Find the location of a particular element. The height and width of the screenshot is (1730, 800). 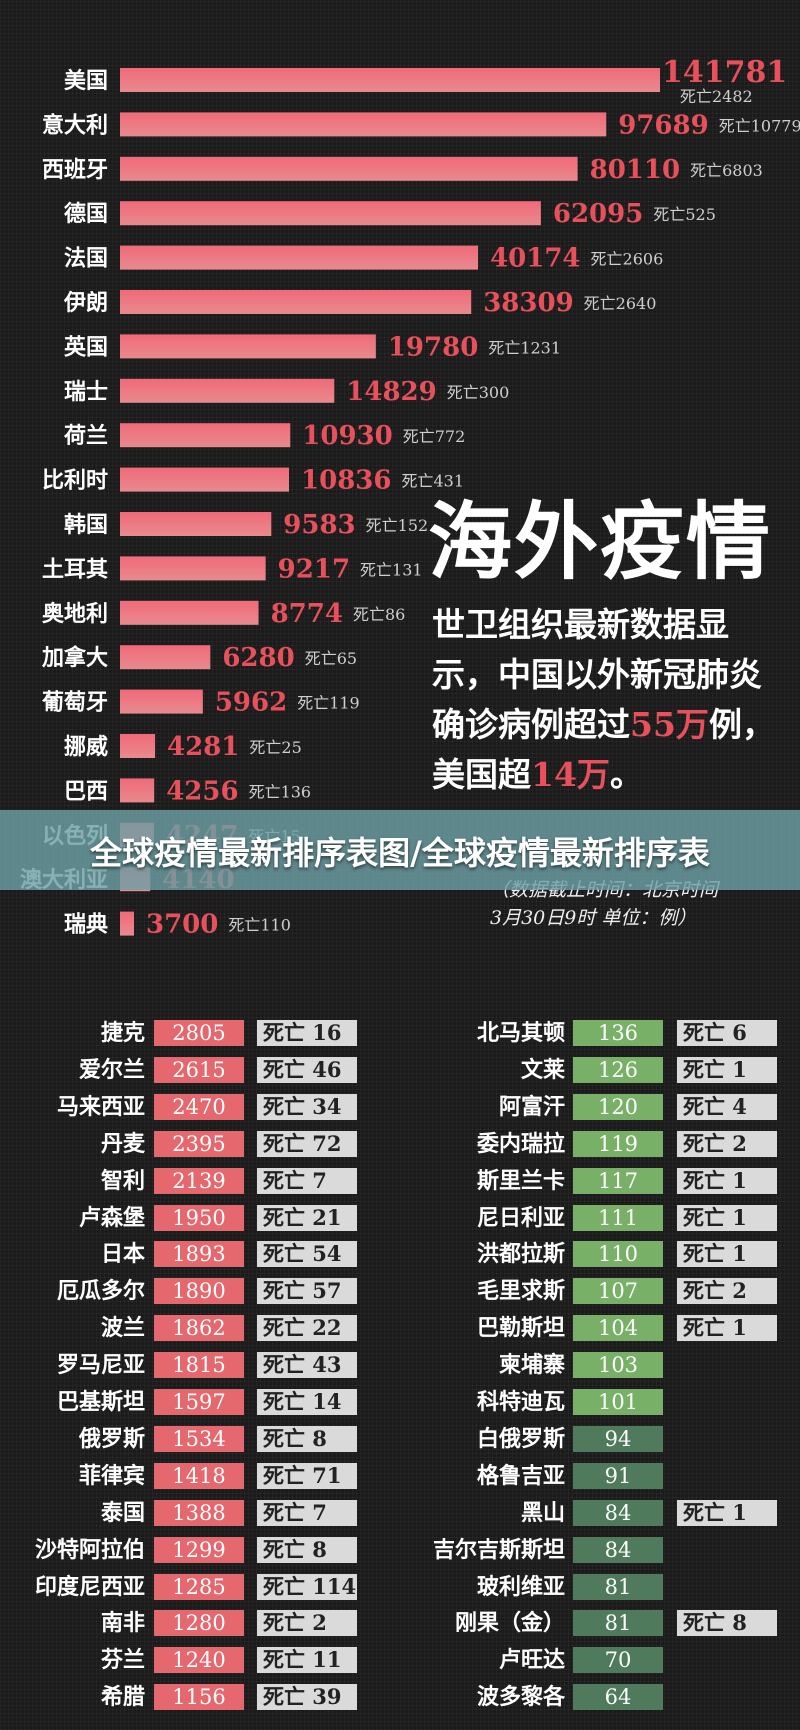

banner-title: 全球疫情最新排序表图/全球疫情最新排序表 is located at coordinates (400, 853).